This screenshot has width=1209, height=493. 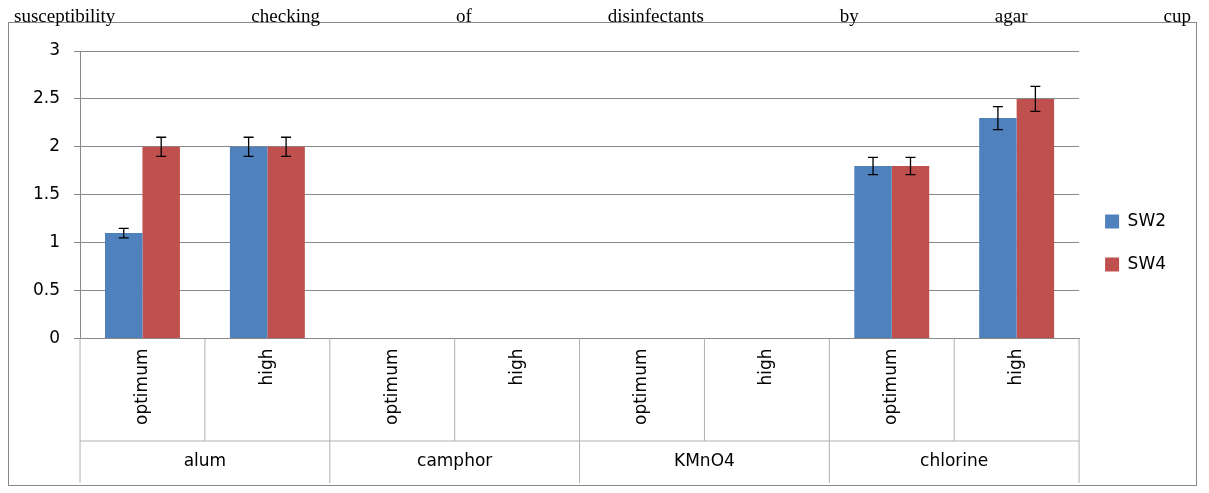 I want to click on y-tick-label: 2.5, so click(x=46, y=97).